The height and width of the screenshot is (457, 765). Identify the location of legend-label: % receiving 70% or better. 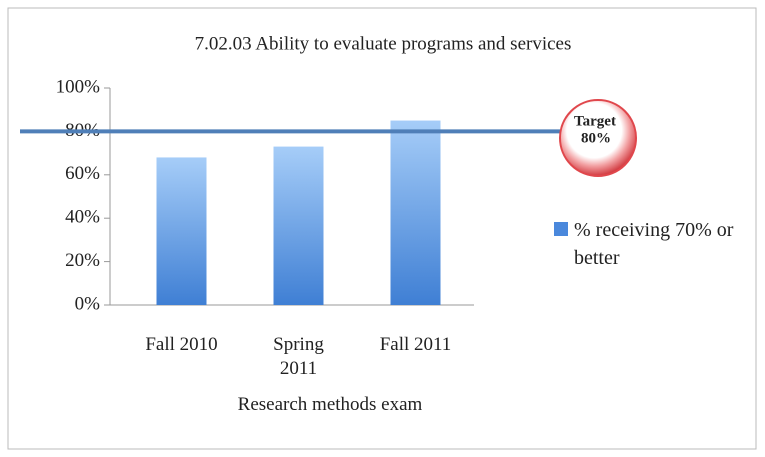
(654, 244).